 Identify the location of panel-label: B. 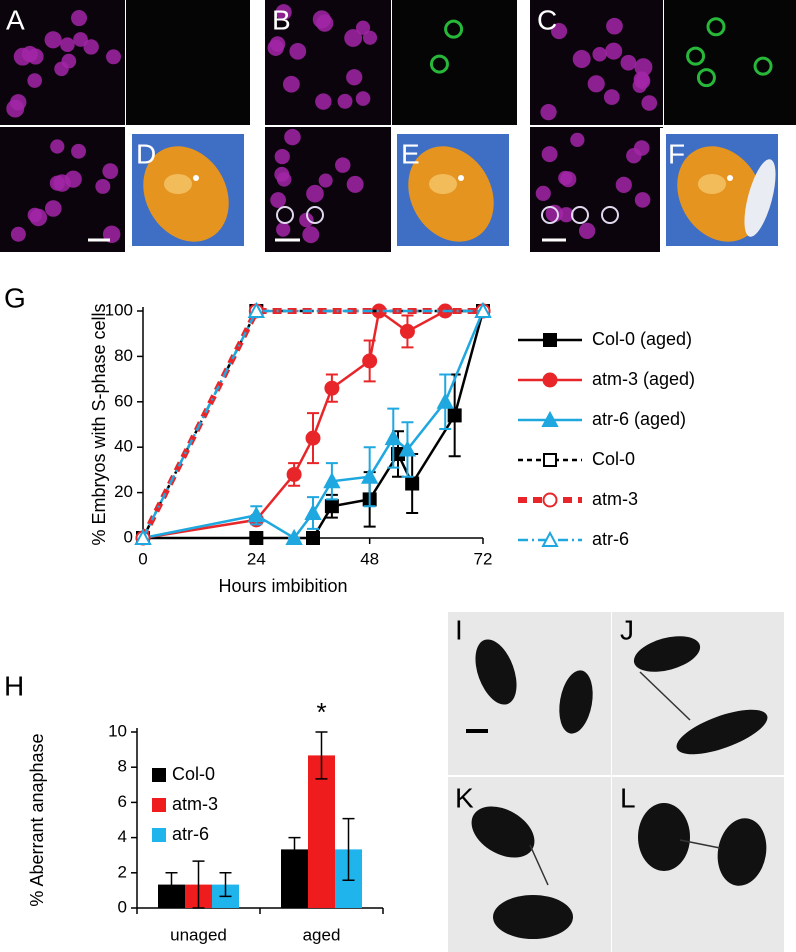
(281, 19).